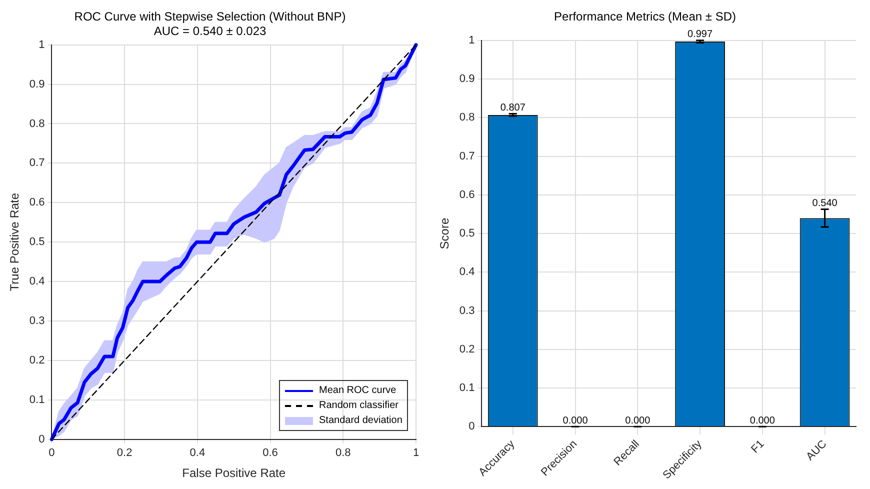  I want to click on x-tick-label: 0.4, so click(198, 453).